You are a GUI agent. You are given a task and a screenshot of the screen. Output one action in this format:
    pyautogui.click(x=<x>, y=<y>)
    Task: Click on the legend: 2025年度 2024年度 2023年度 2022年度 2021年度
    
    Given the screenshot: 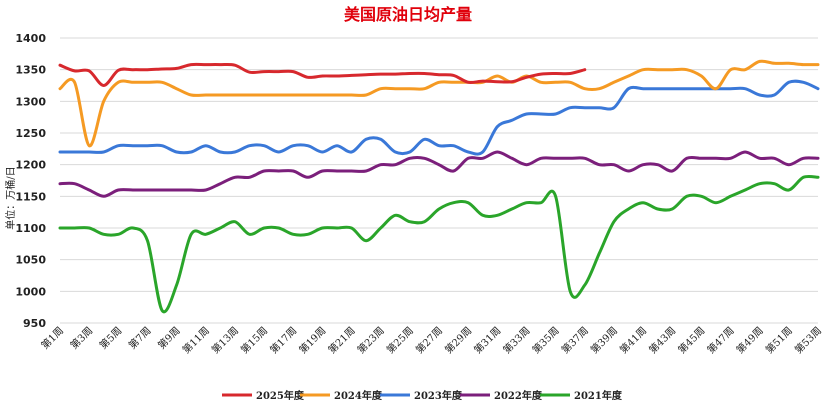 What is the action you would take?
    pyautogui.click(x=422, y=395)
    